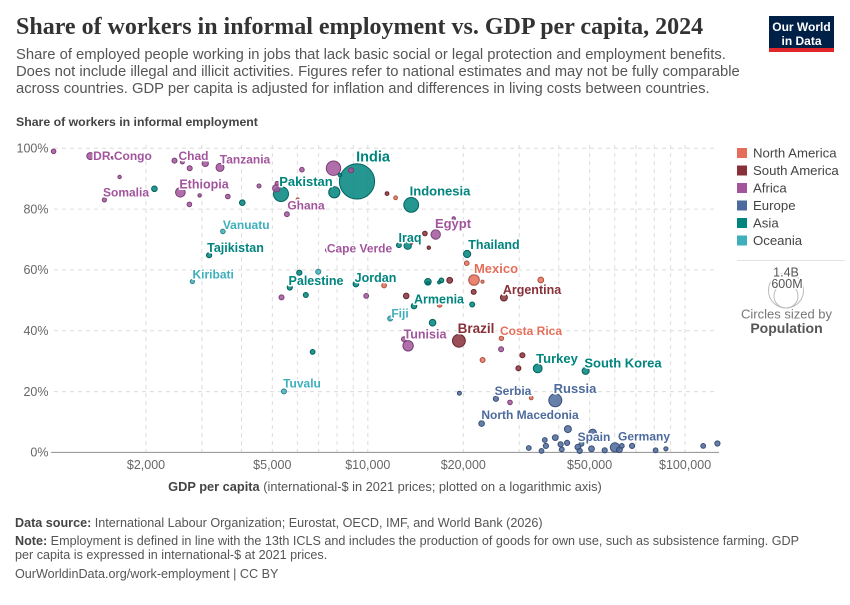  Describe the element at coordinates (35, 209) in the screenshot. I see `svg-text: 80%` at that location.